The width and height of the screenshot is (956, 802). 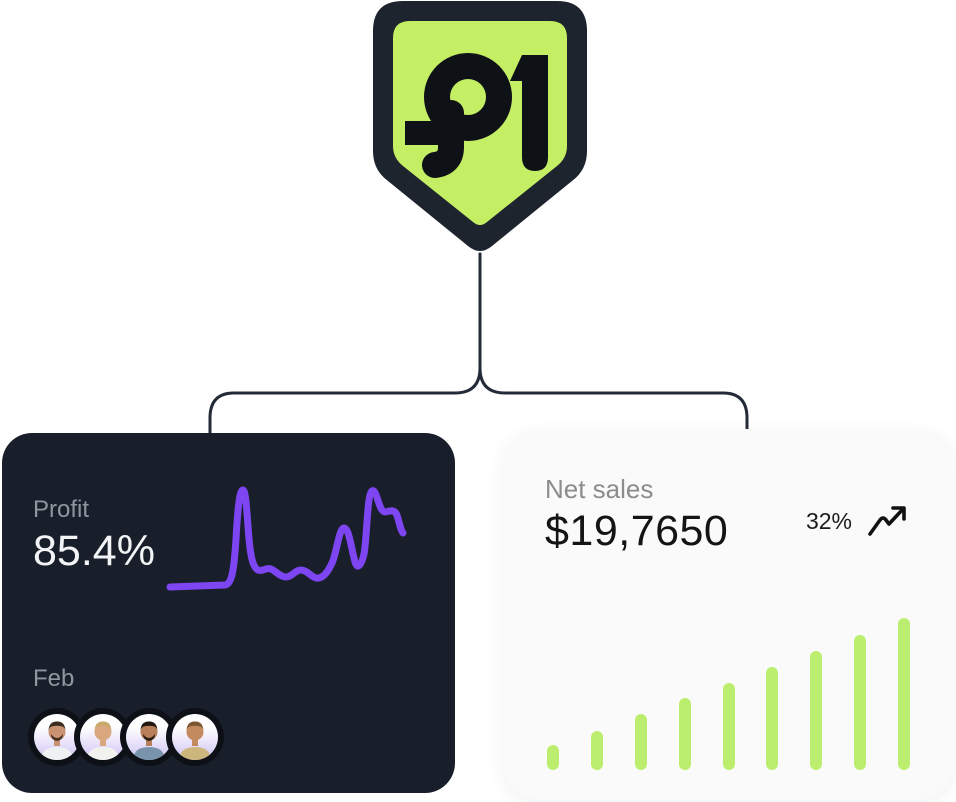 I want to click on team-avatars, so click(x=126, y=737).